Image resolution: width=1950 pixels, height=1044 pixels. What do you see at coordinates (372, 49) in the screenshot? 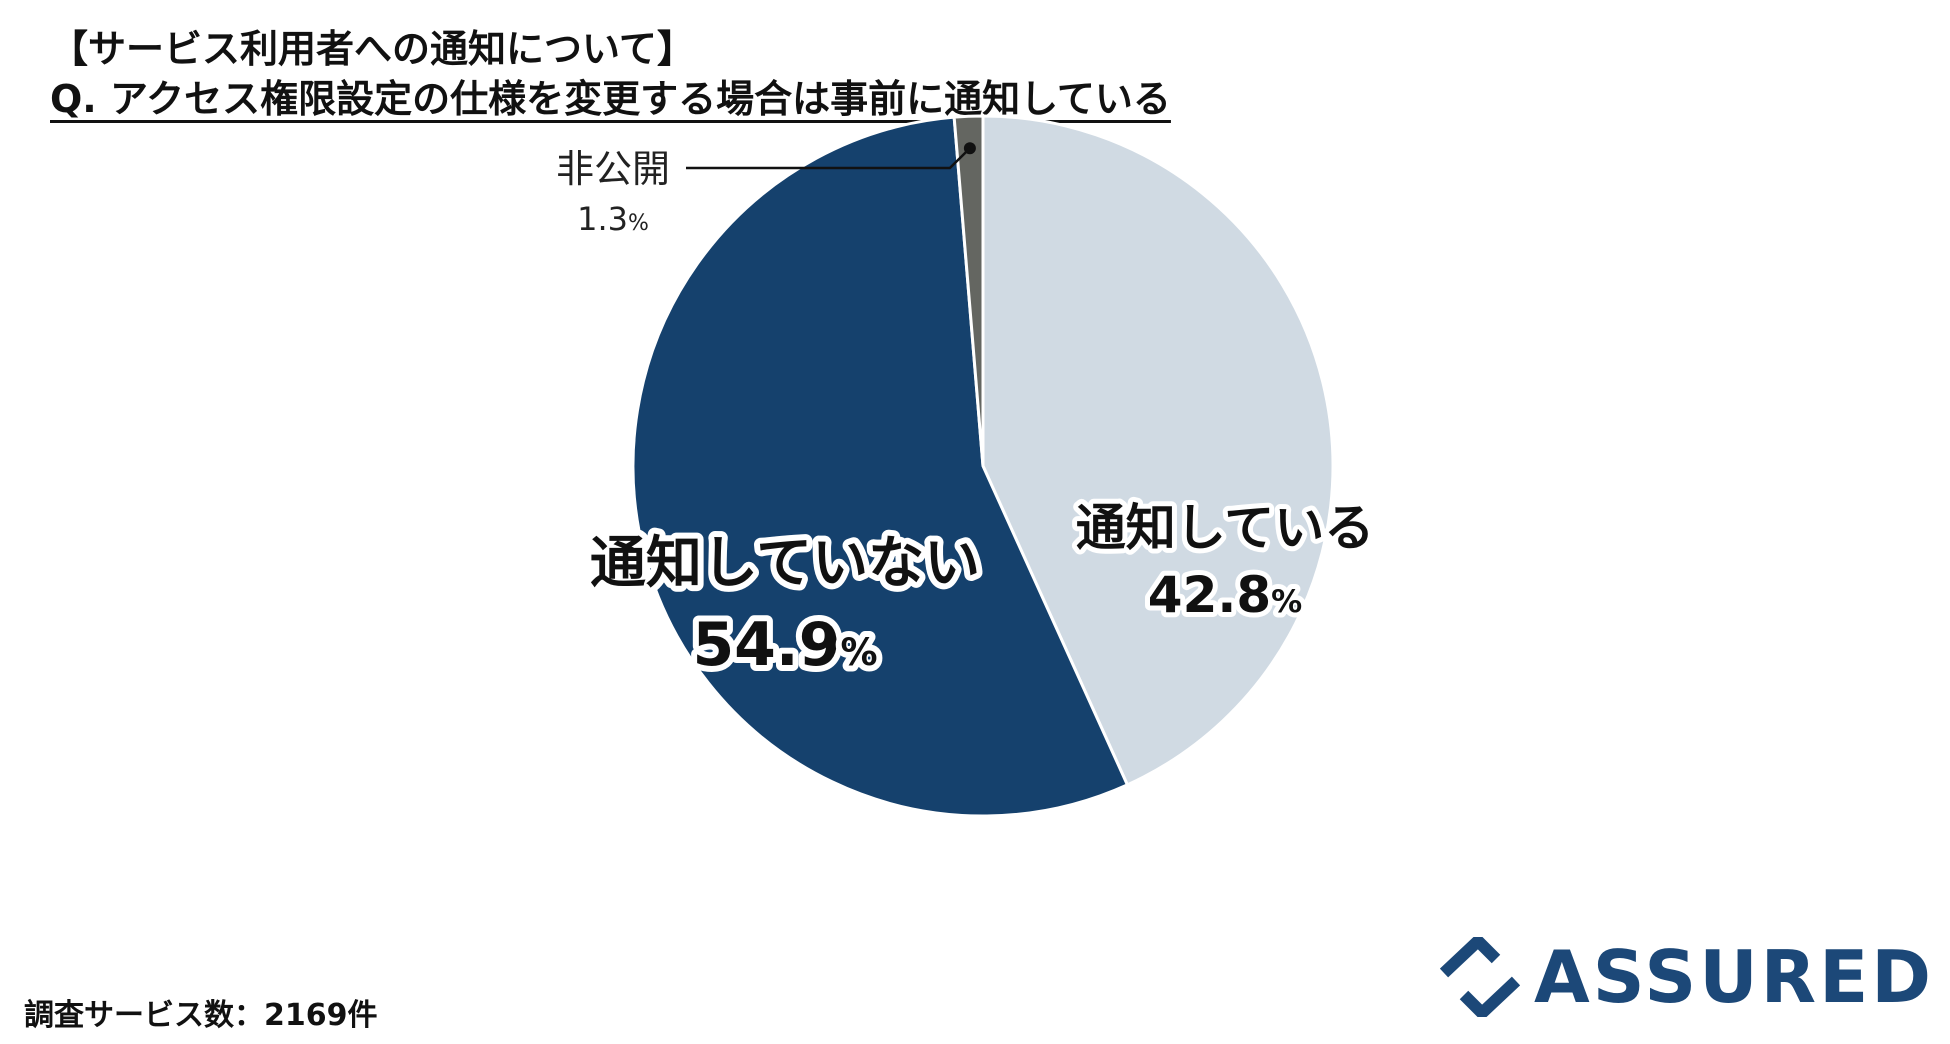
I see `chart-title-line1: 【サービス利用者への通知について】` at bounding box center [372, 49].